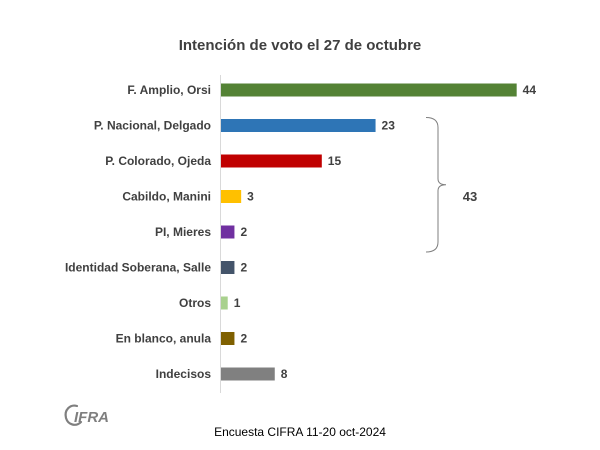 This screenshot has width=600, height=450. I want to click on svg-text: IFRA, so click(91, 417).